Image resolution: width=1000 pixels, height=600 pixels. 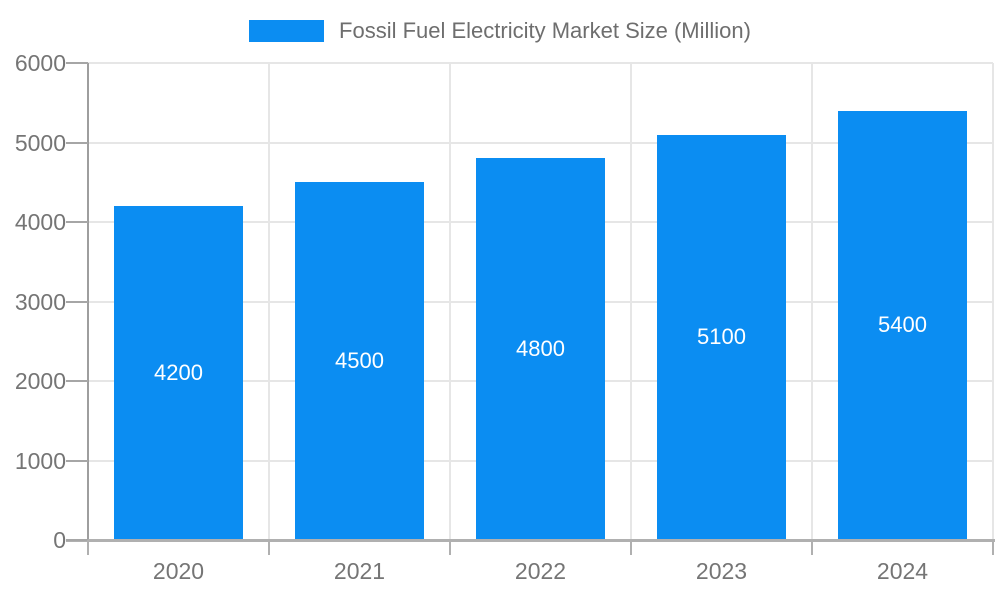 What do you see at coordinates (540, 571) in the screenshot?
I see `x-axis-tick-label: 2022` at bounding box center [540, 571].